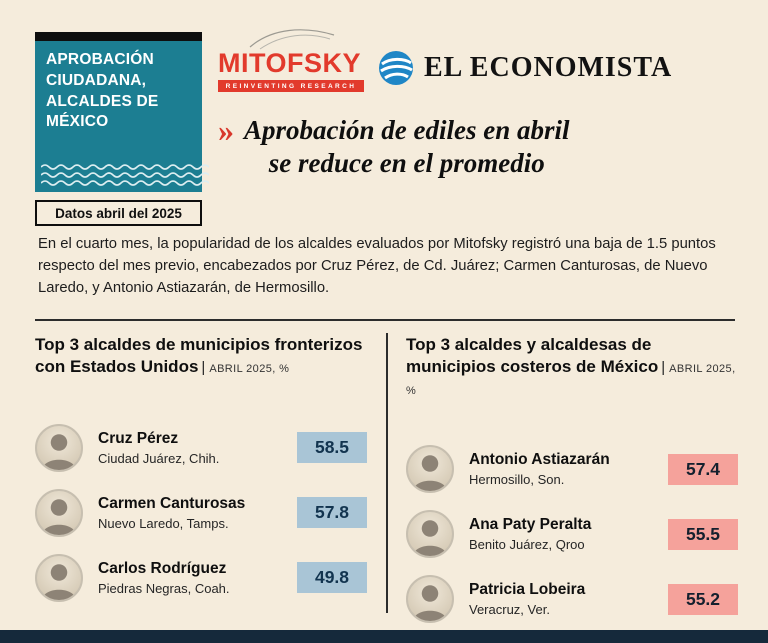 This screenshot has width=768, height=643. I want to click on masthead-title-line: CIUDADANA,, so click(96, 80).